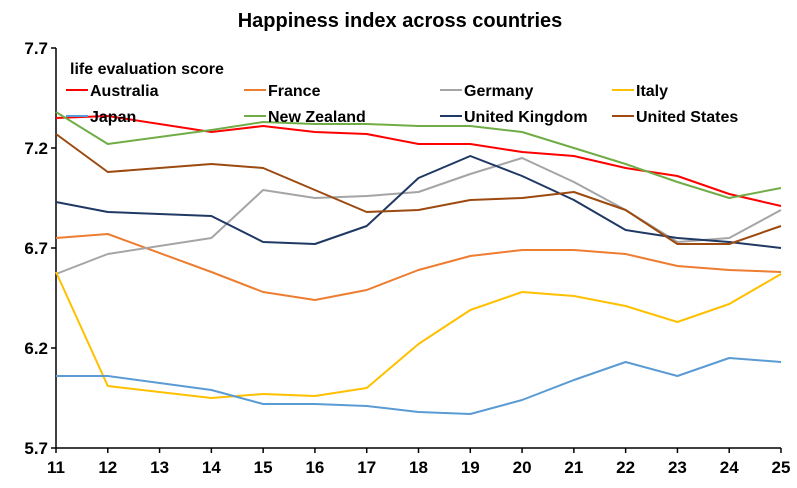 This screenshot has width=797, height=488. I want to click on legend-label-new-zealand: New Zealand, so click(317, 117).